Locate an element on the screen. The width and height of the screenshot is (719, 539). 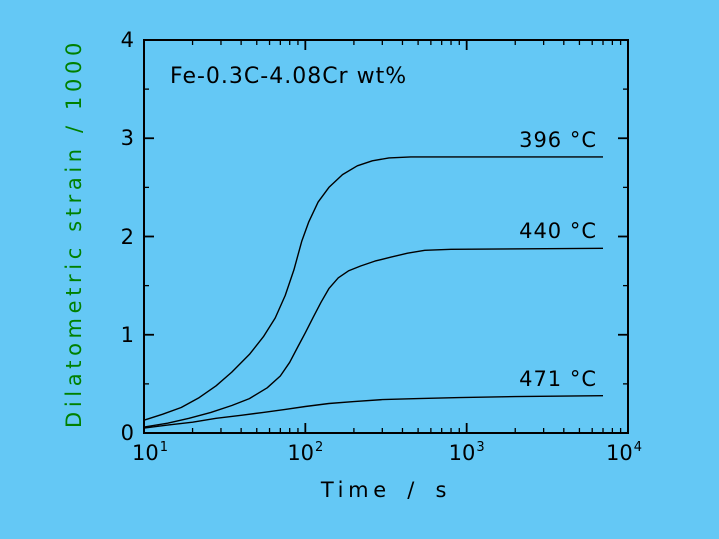
y-tick-label: 1 is located at coordinates (127, 334).